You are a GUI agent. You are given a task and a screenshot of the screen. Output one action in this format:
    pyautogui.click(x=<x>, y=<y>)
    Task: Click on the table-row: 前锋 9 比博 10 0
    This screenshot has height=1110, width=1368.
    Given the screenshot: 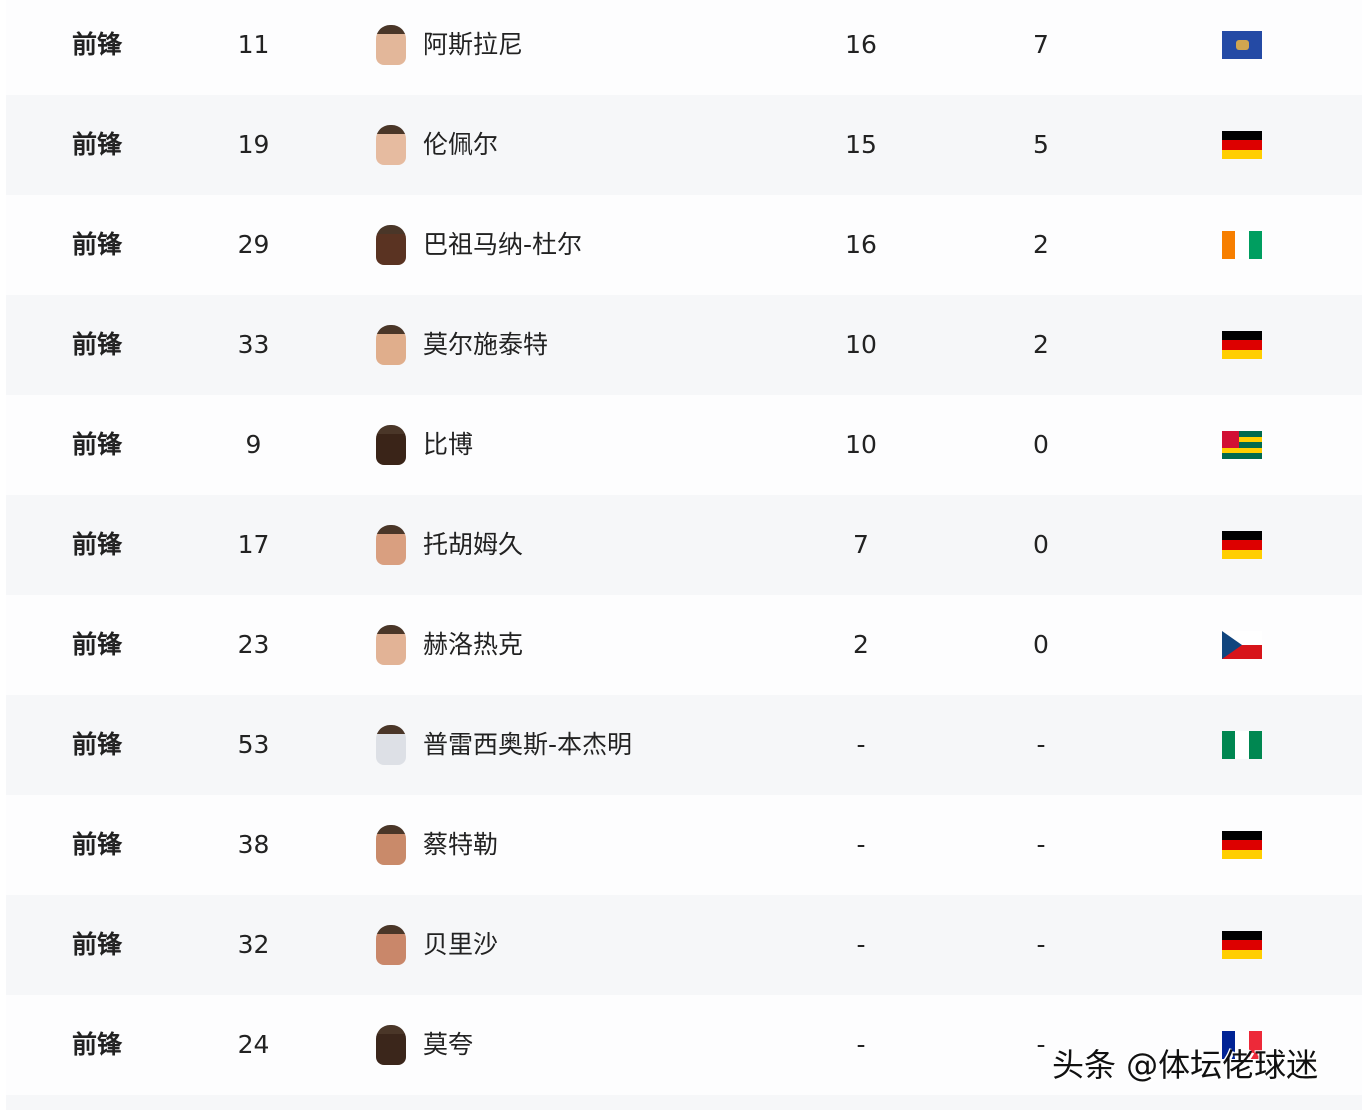 What is the action you would take?
    pyautogui.click(x=684, y=445)
    